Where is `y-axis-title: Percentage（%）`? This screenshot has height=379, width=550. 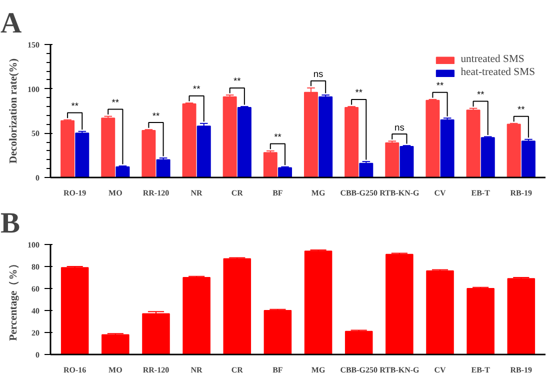 y-axis-title: Percentage（%） is located at coordinates (14, 299).